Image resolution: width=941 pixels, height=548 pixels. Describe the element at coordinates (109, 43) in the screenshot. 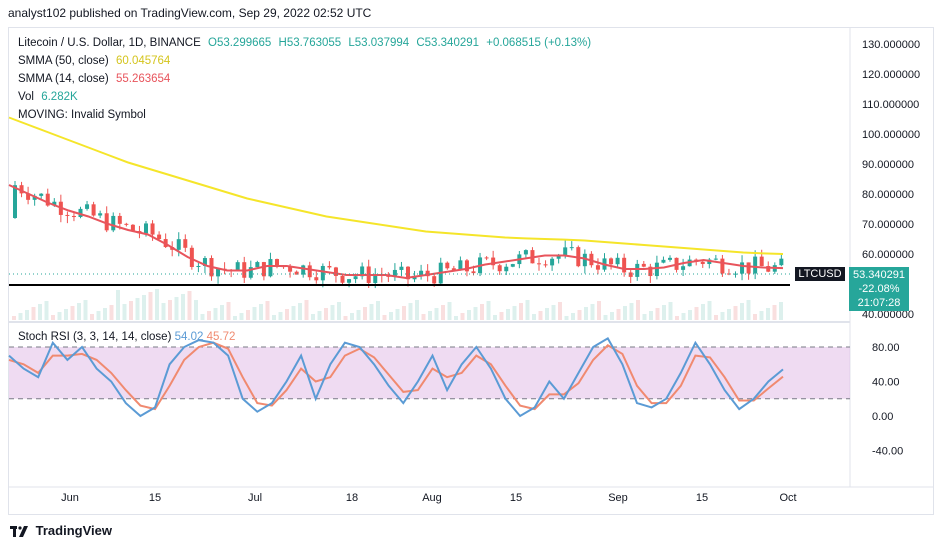

I see `symbol-label: Litecoin / U.S. Dollar, 1D, BINANCE` at that location.